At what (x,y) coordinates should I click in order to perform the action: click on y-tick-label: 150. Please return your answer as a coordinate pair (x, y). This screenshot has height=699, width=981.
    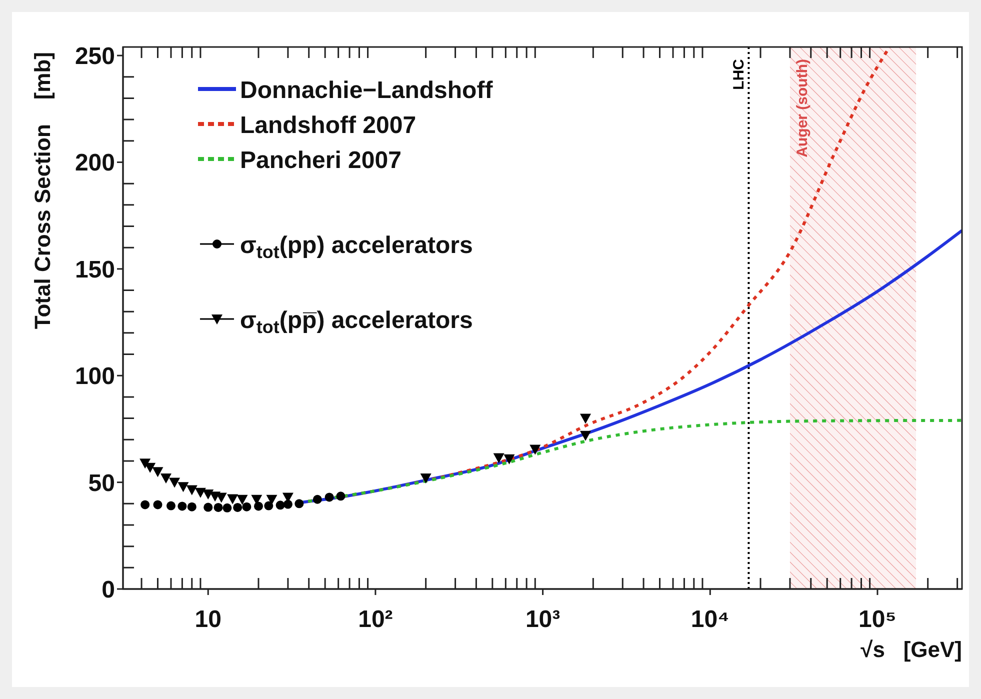
    Looking at the image, I should click on (94, 270).